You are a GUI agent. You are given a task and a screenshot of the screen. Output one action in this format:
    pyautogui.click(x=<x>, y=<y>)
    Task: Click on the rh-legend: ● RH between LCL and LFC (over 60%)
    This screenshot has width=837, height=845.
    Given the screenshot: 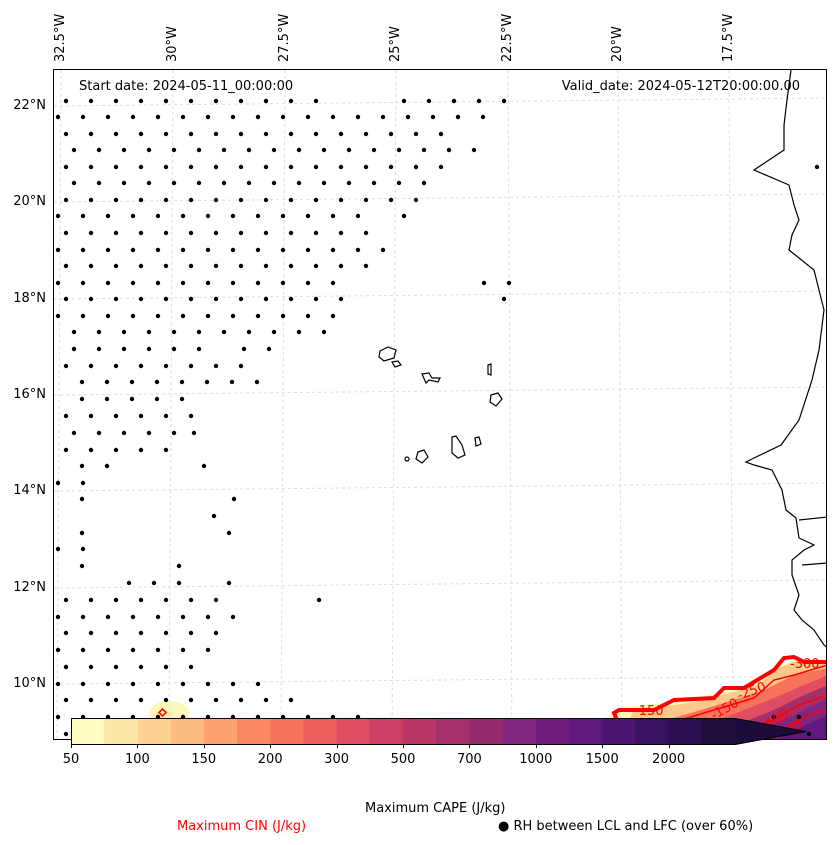 What is the action you would take?
    pyautogui.click(x=625, y=826)
    